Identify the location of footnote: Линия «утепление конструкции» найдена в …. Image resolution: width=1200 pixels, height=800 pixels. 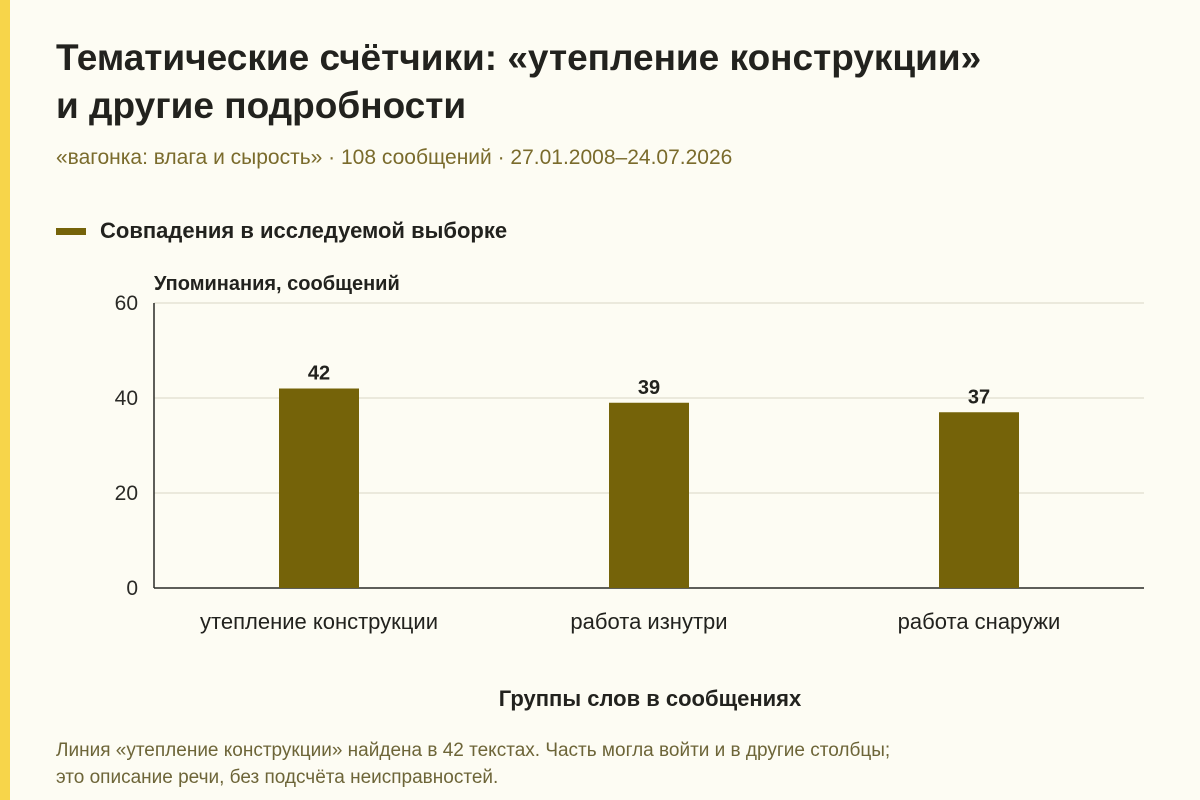
(556, 764).